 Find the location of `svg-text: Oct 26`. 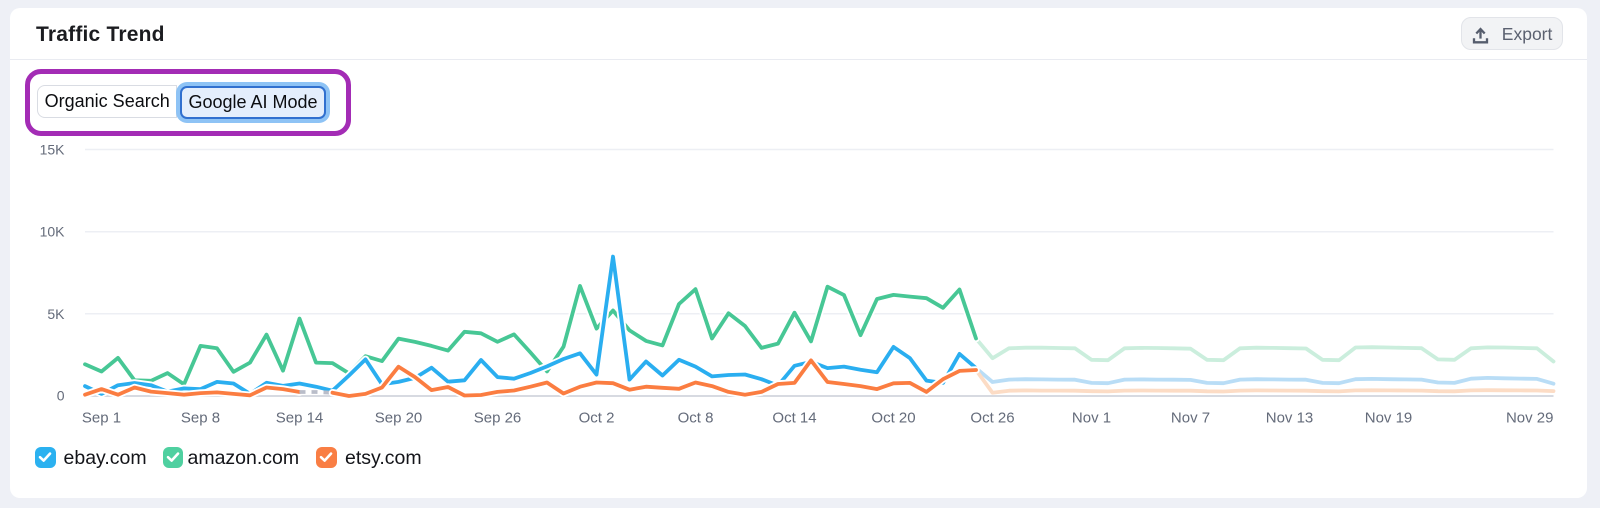

svg-text: Oct 26 is located at coordinates (992, 418).